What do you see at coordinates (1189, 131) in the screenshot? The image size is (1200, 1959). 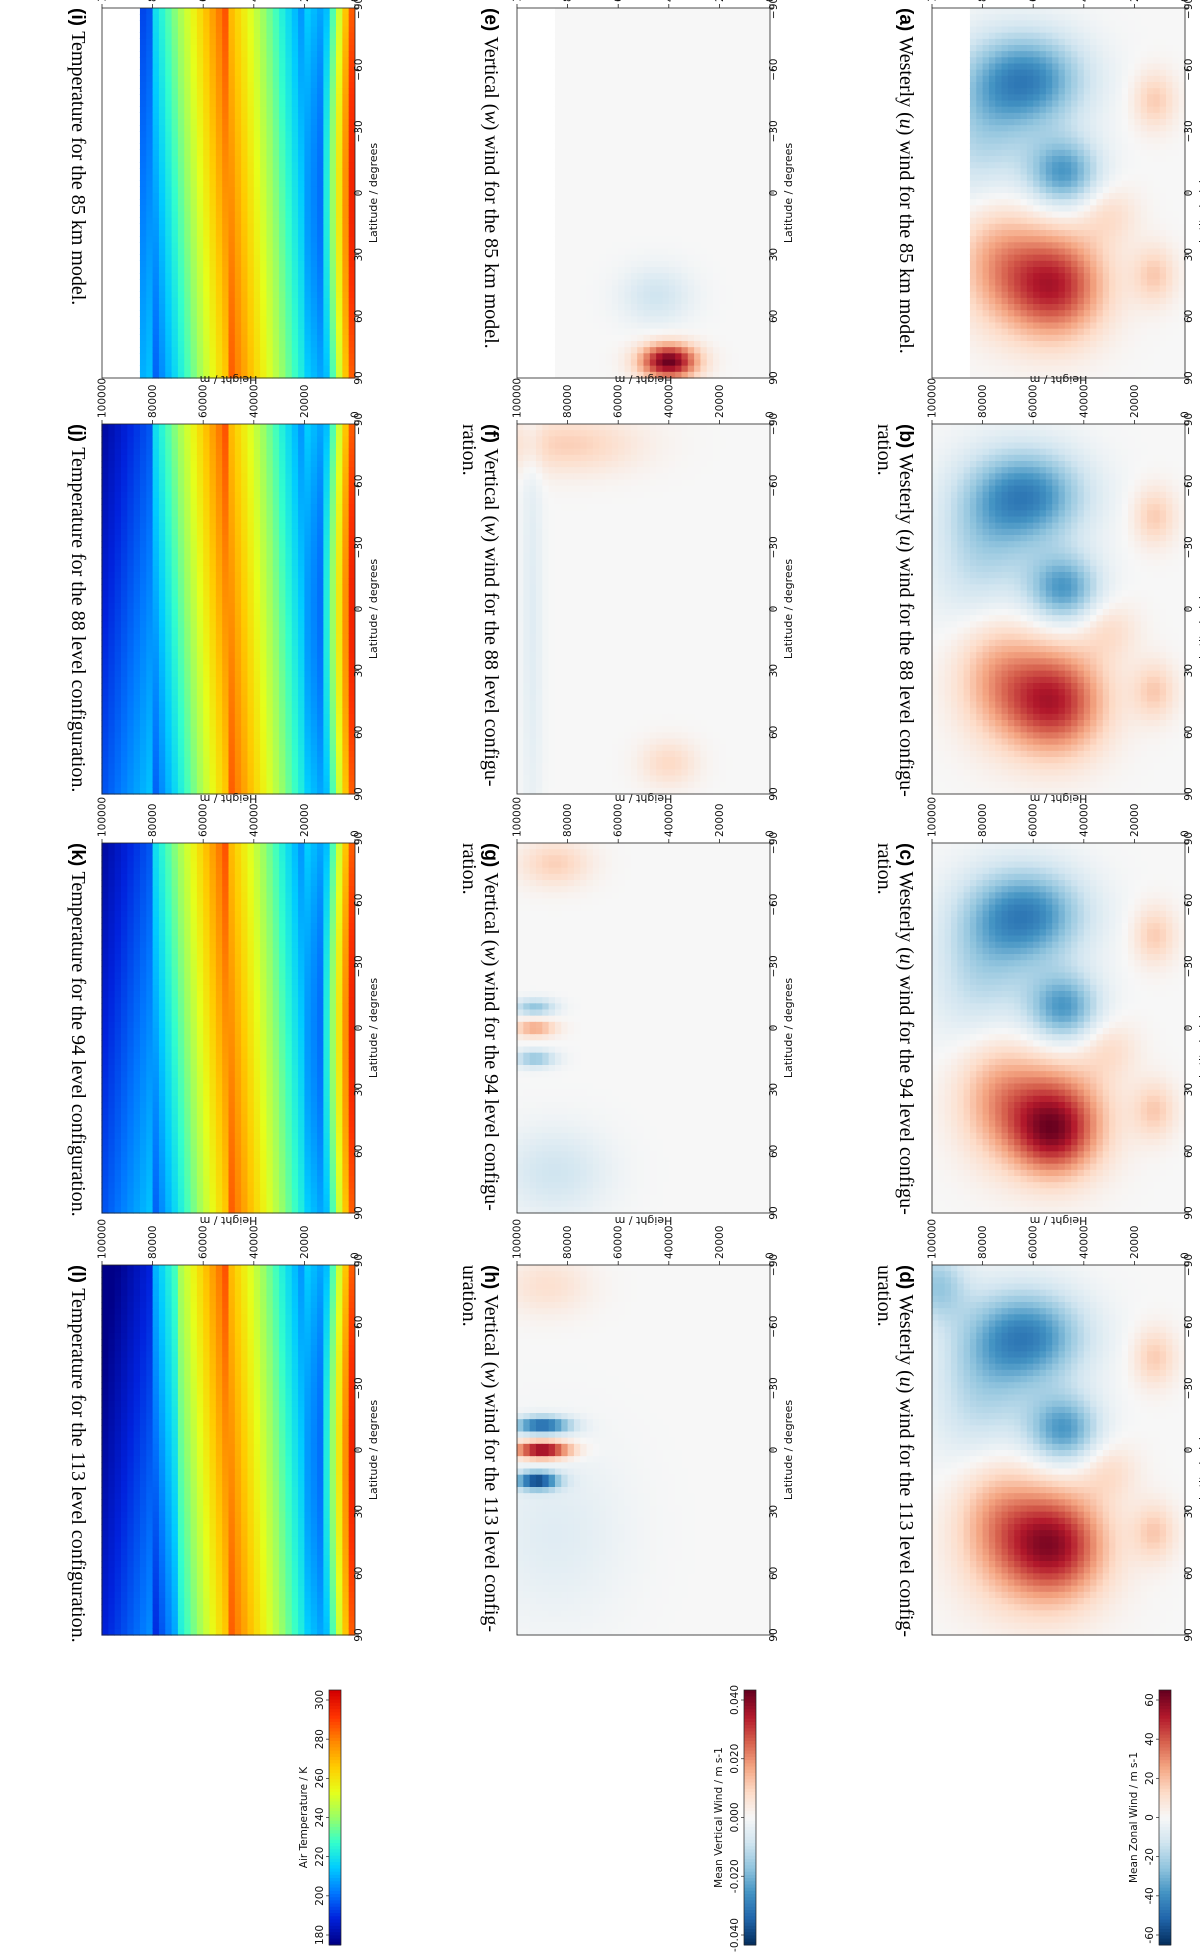 I see `lat-tick-label: −30` at bounding box center [1189, 131].